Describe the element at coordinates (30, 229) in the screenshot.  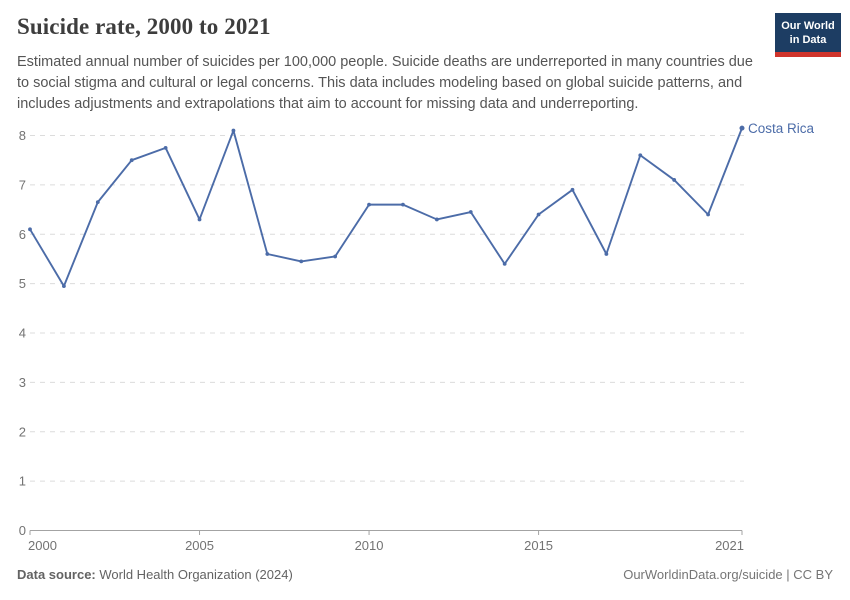
I see `data-point-2000` at that location.